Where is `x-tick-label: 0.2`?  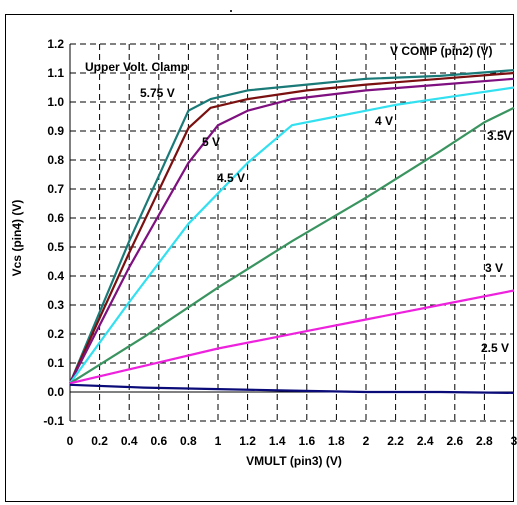
x-tick-label: 0.2 is located at coordinates (99, 441).